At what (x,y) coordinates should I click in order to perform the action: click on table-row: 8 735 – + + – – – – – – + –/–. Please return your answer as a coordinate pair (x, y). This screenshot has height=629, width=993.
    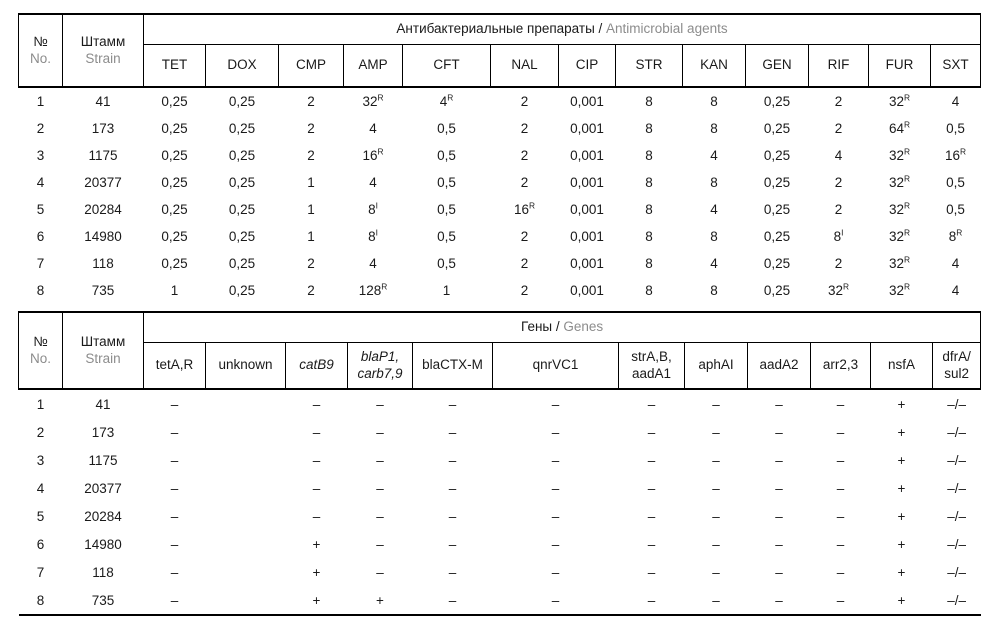
    Looking at the image, I should click on (500, 600).